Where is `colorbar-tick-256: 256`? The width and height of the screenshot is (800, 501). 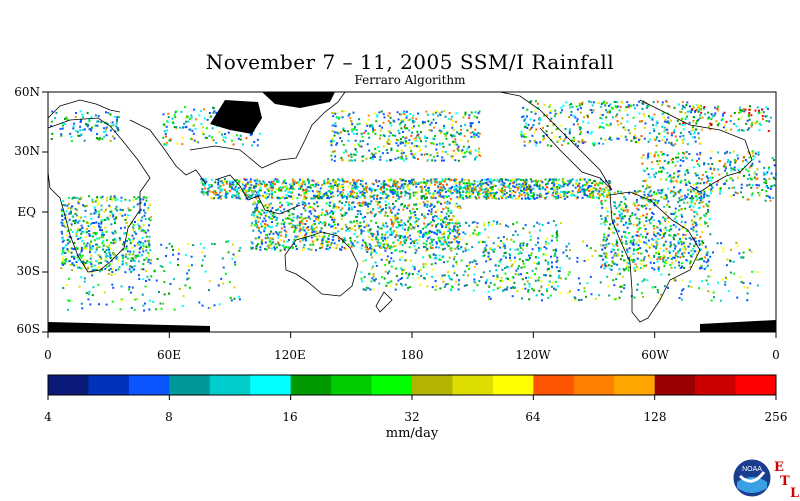 colorbar-tick-256: 256 is located at coordinates (776, 417).